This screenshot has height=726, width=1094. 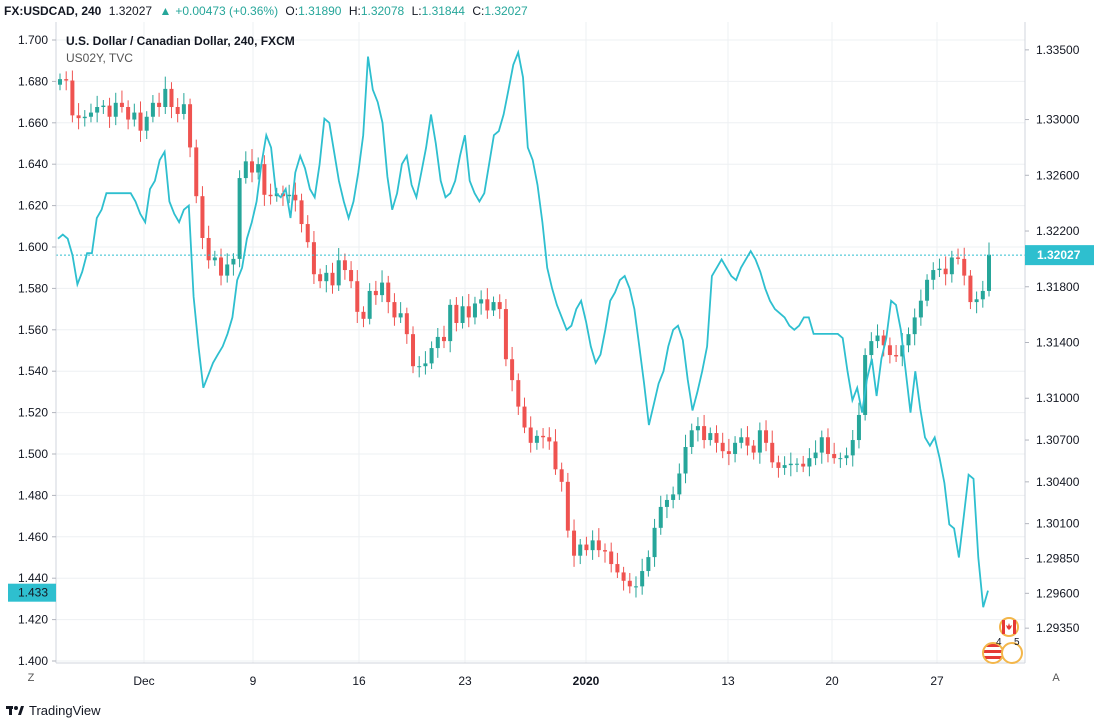 I want to click on low-value: 1.31844, so click(x=443, y=11).